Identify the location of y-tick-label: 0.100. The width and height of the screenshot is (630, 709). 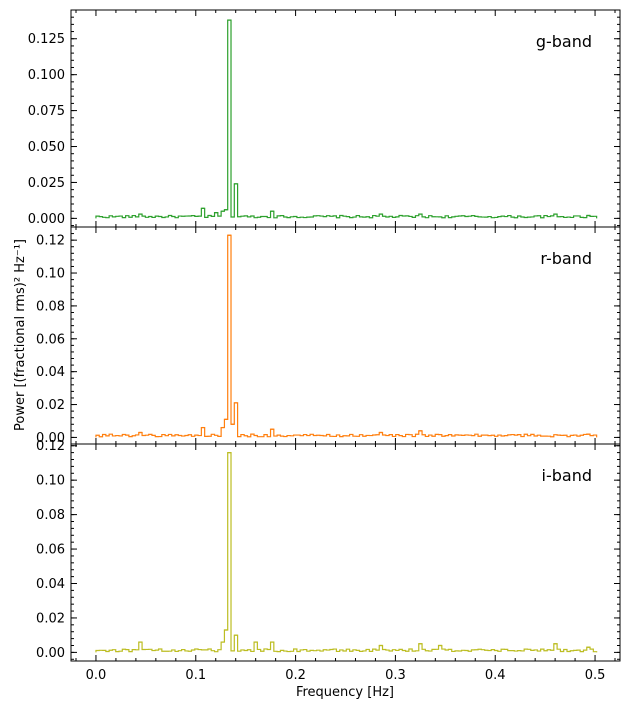
(46, 75).